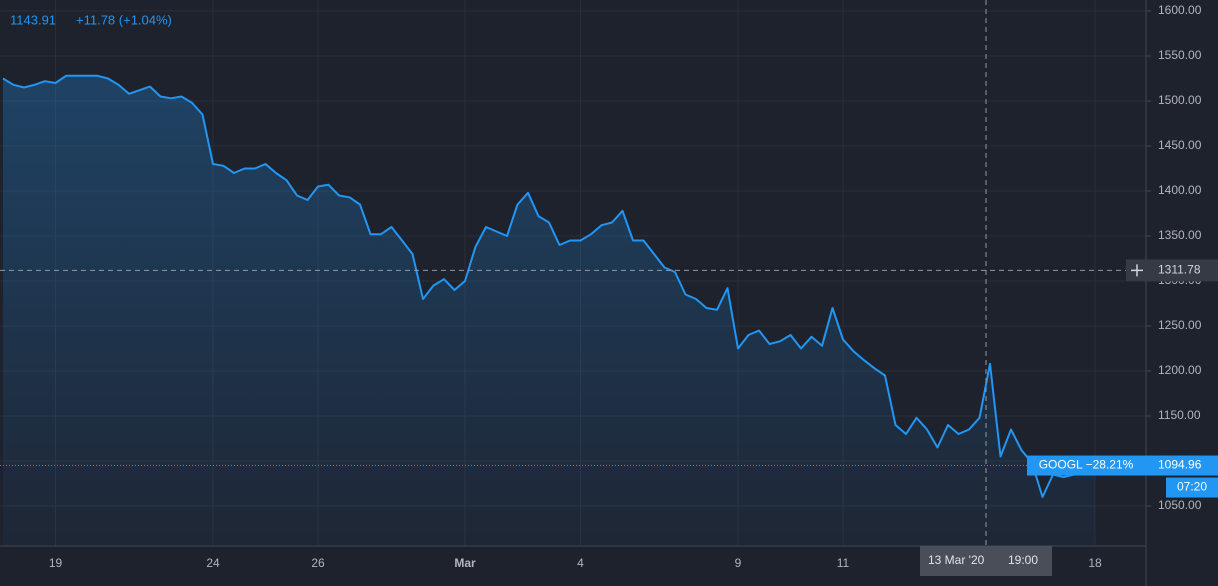 The image size is (1218, 586). What do you see at coordinates (956, 560) in the screenshot?
I see `crosshair-date-label: 13 Mar '20` at bounding box center [956, 560].